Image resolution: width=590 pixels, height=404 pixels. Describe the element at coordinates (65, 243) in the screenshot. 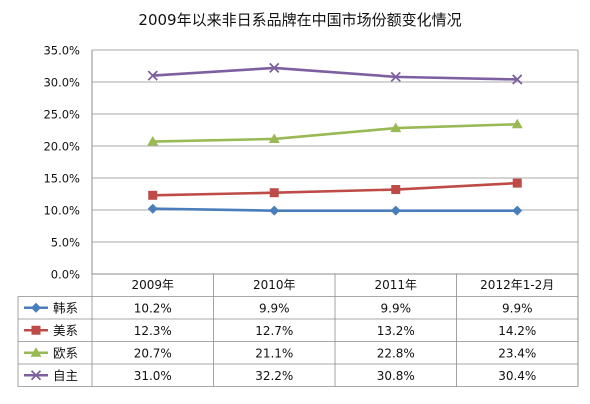

I see `y-tick-label: 5.0%` at that location.